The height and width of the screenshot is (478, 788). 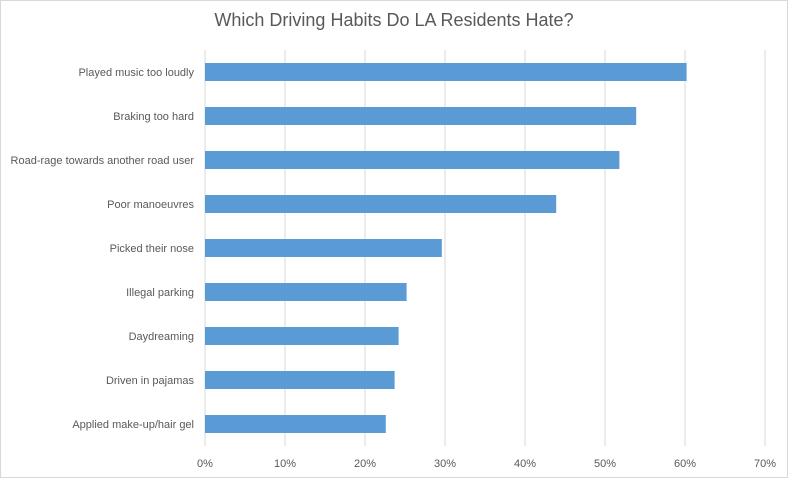 What do you see at coordinates (103, 161) in the screenshot?
I see `category-label: Road-rage towards another road user` at bounding box center [103, 161].